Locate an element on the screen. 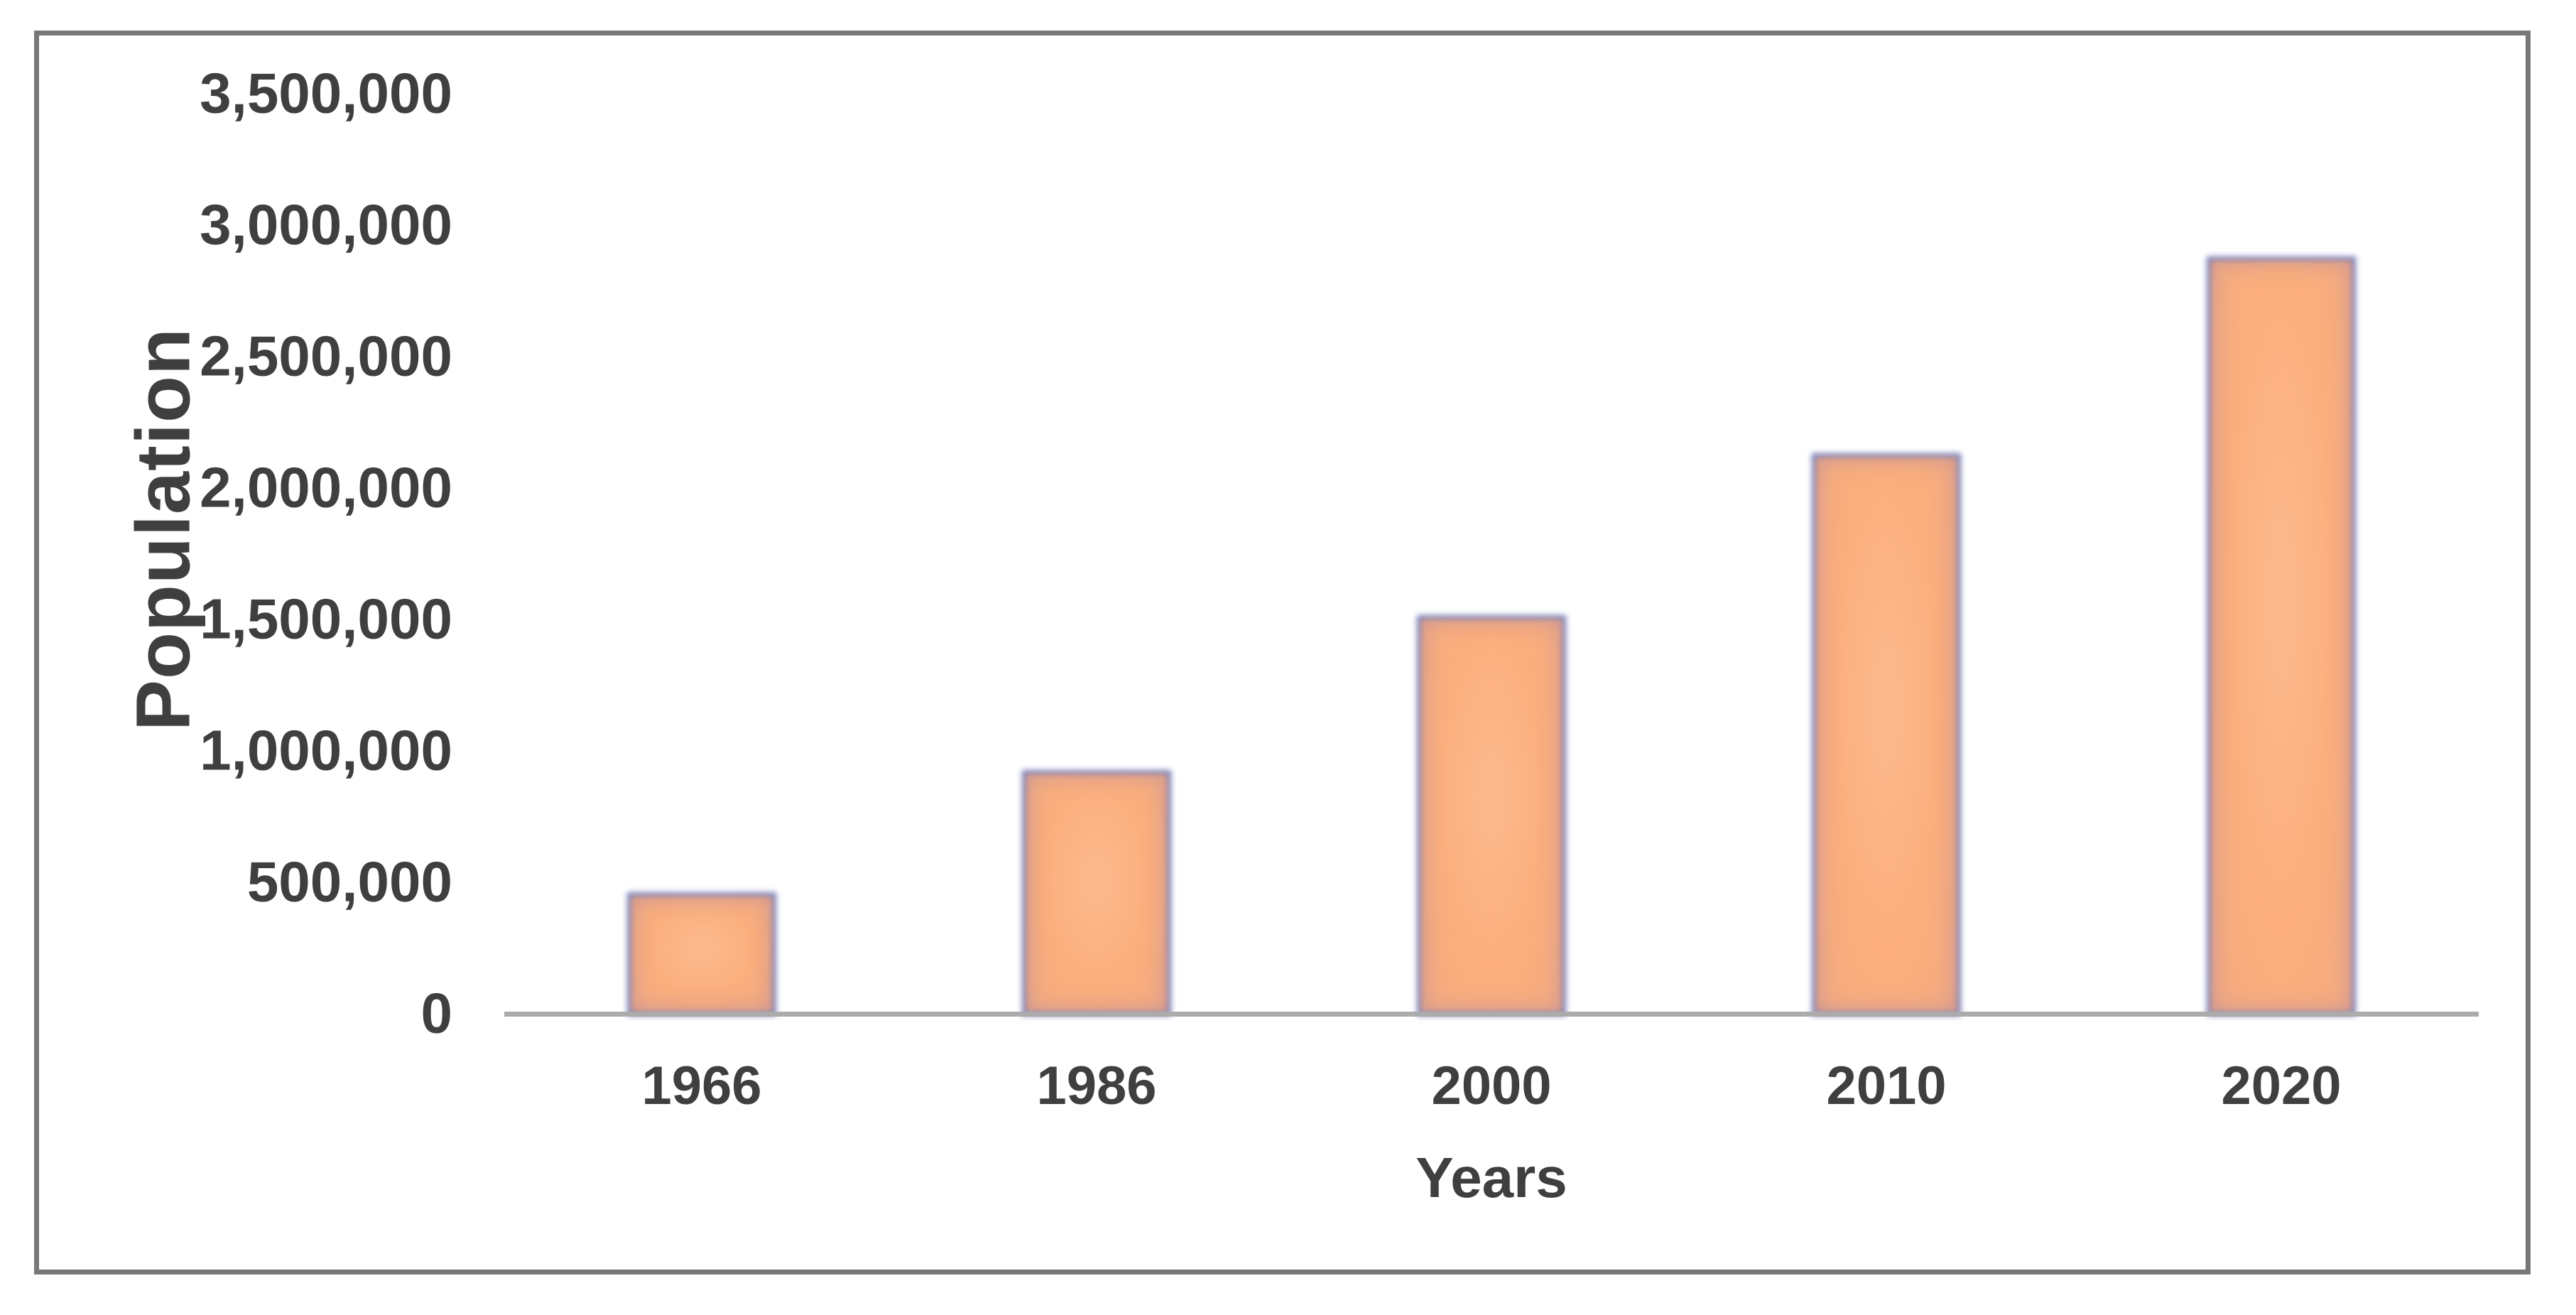  x-tick-label: 2010 is located at coordinates (1887, 1086).